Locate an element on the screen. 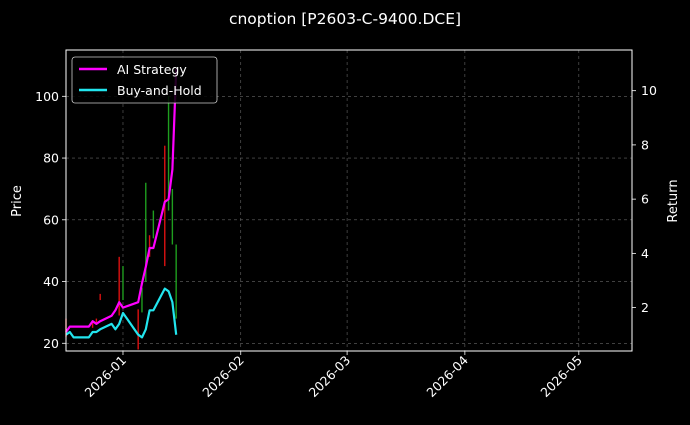 The width and height of the screenshot is (690, 425). y-axis-right: 2 4 6 8 10 is located at coordinates (644, 199).